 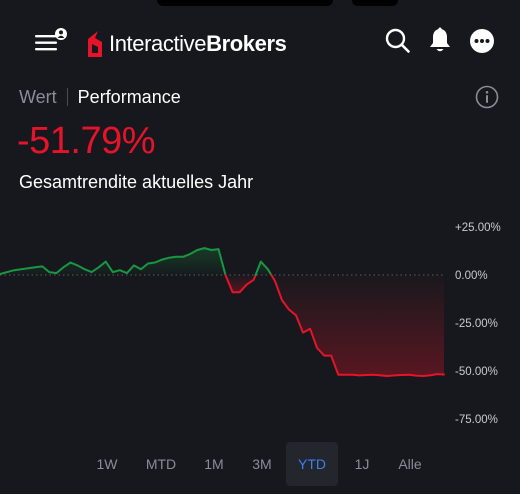 I want to click on logo-text: InteractiveBrokers, so click(x=198, y=43).